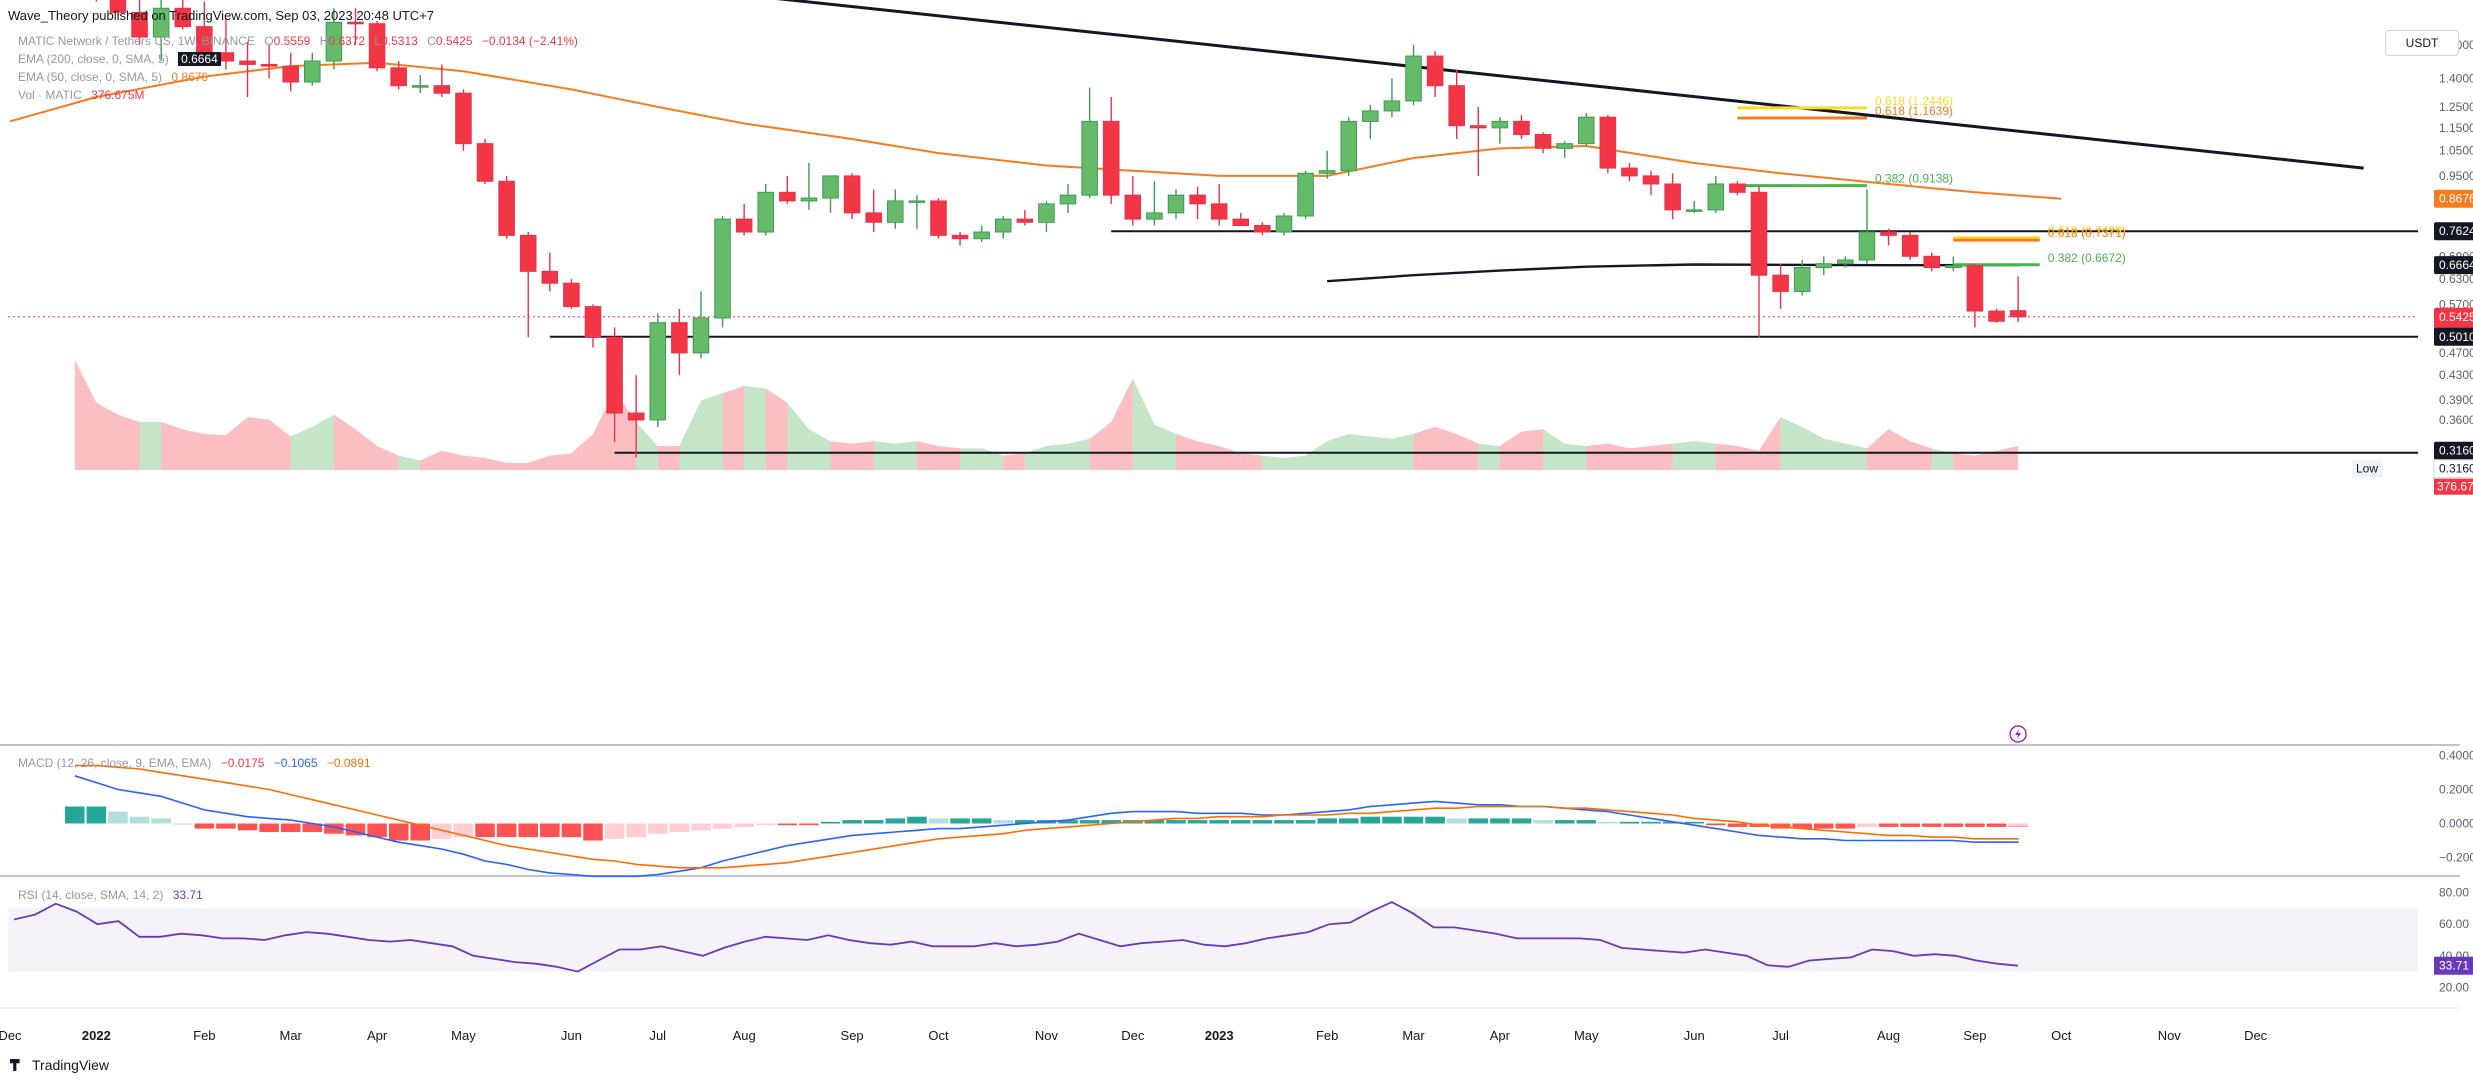 The image size is (2473, 1089). I want to click on price-tick-label: 1.1500, so click(2456, 128).